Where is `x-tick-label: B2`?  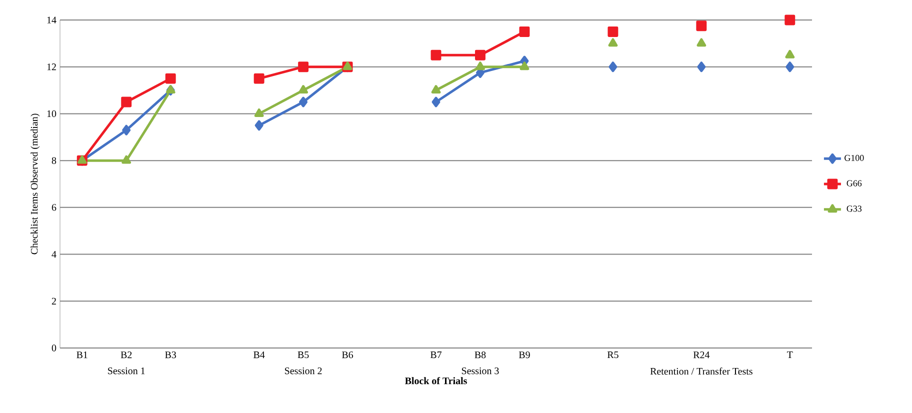 x-tick-label: B2 is located at coordinates (126, 355).